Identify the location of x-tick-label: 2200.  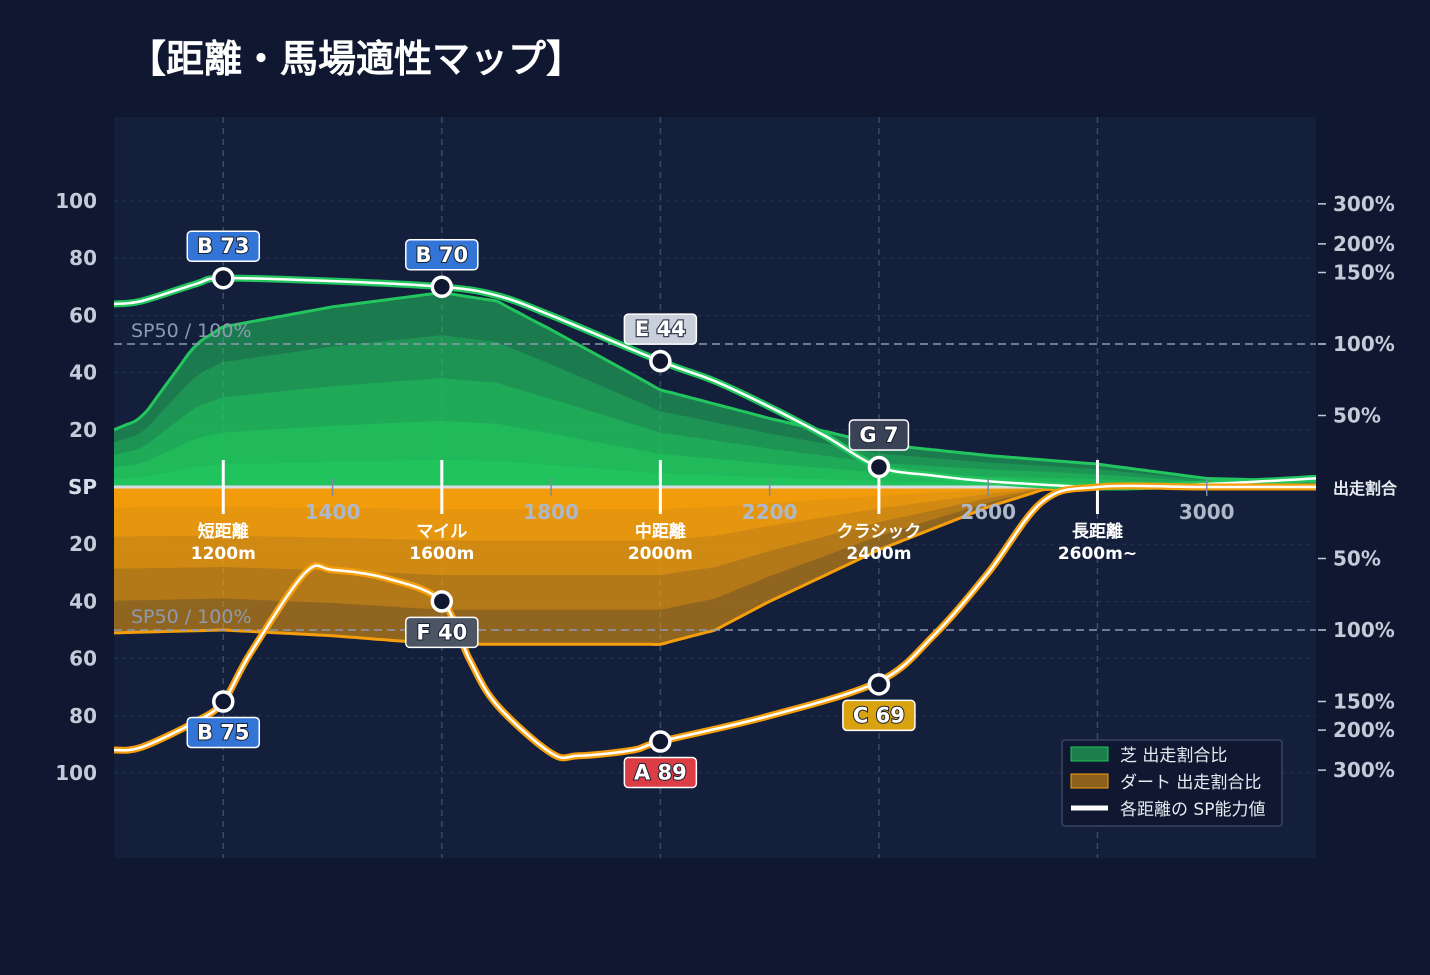
(770, 512).